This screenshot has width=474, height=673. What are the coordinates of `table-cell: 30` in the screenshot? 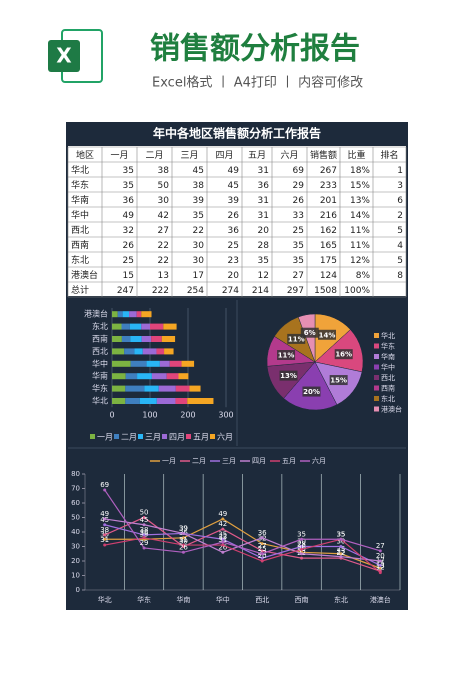 It's located at (199, 246).